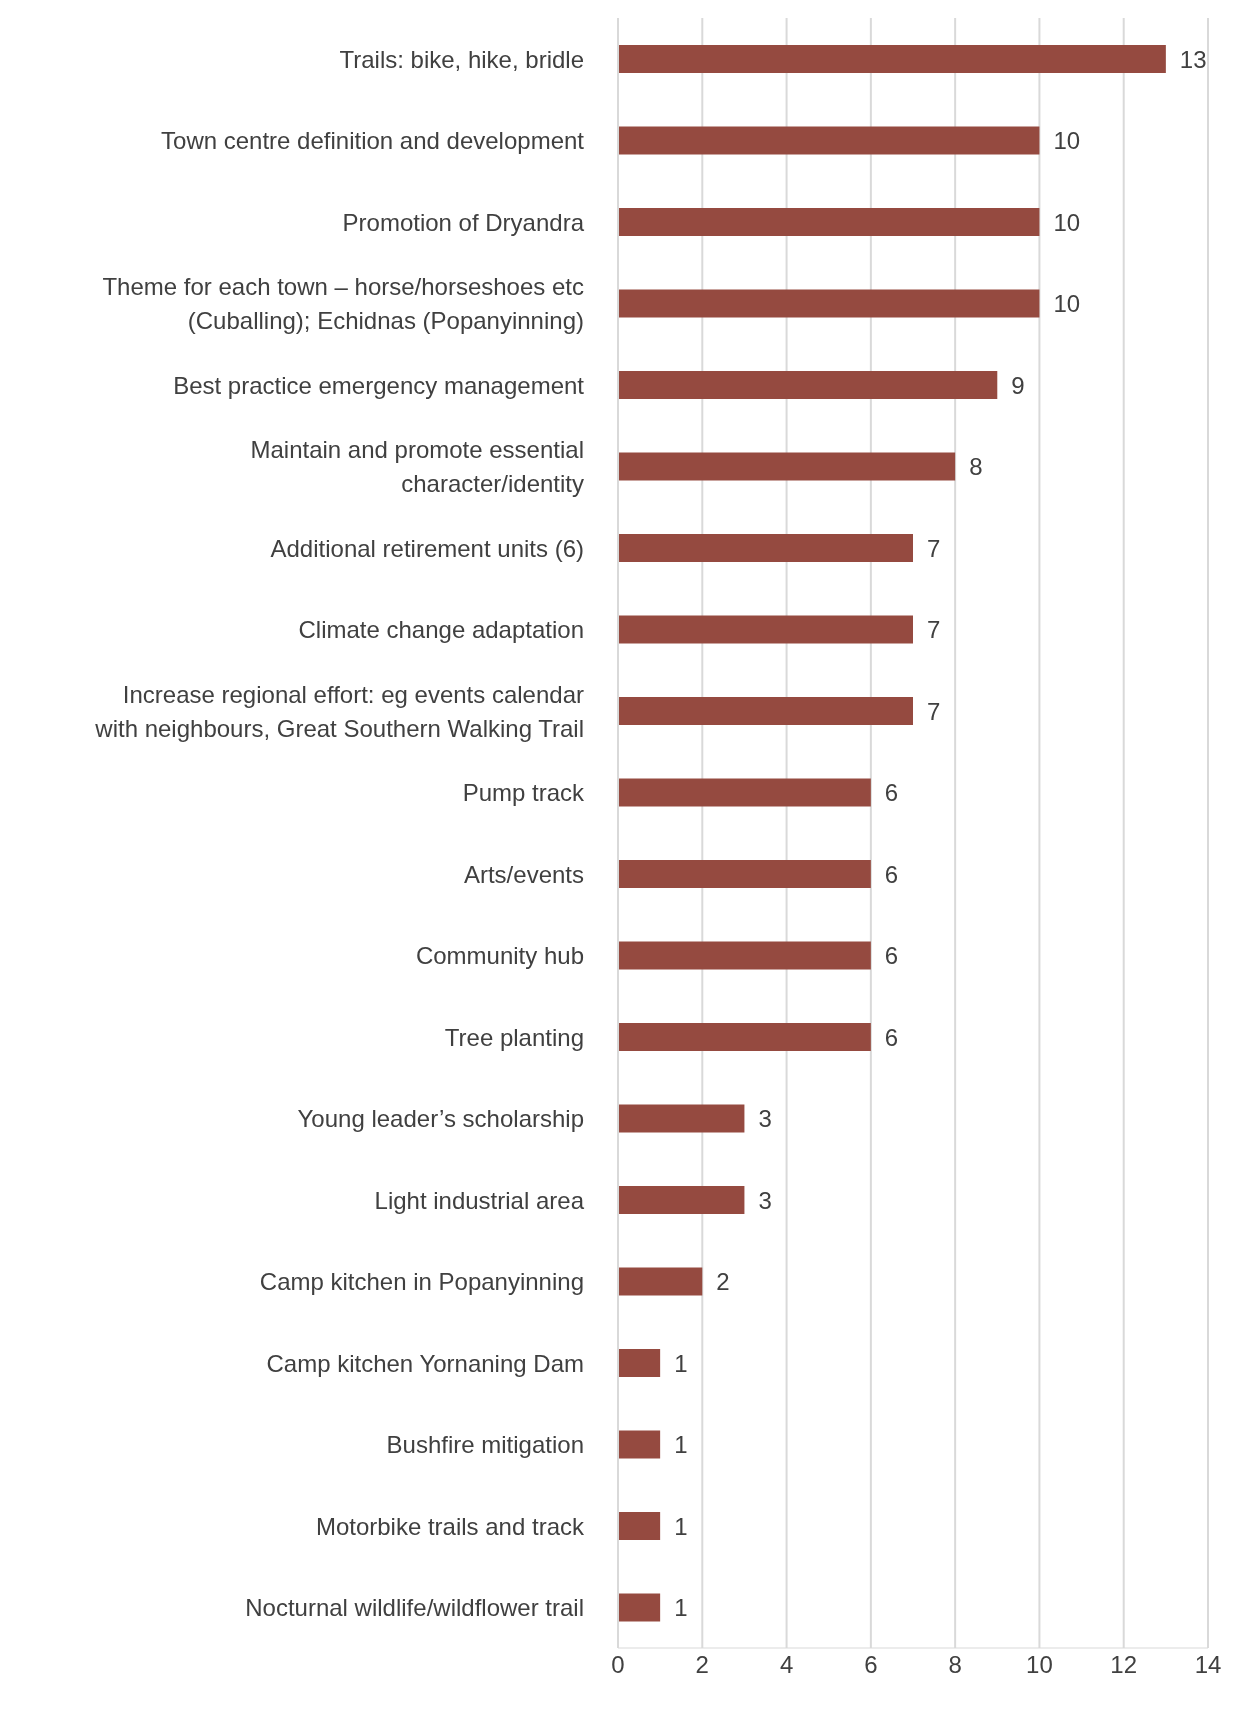 Image resolution: width=1258 pixels, height=1727 pixels. I want to click on x-tick-label: 10, so click(1039, 1665).